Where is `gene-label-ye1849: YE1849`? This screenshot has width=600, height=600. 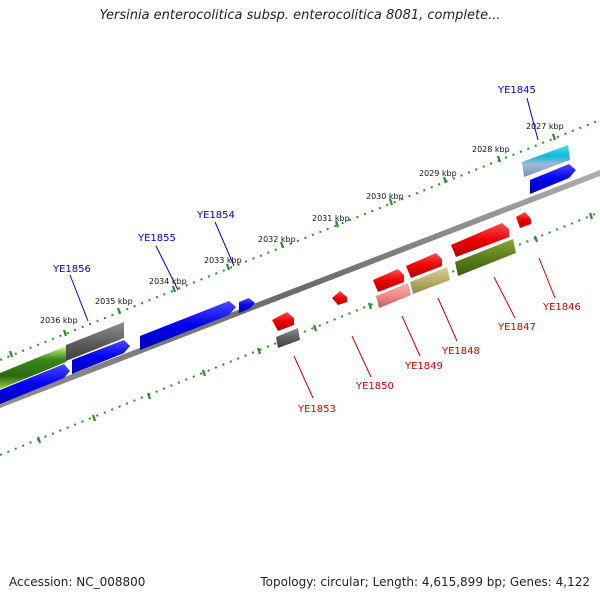
gene-label-ye1849: YE1849 is located at coordinates (423, 366).